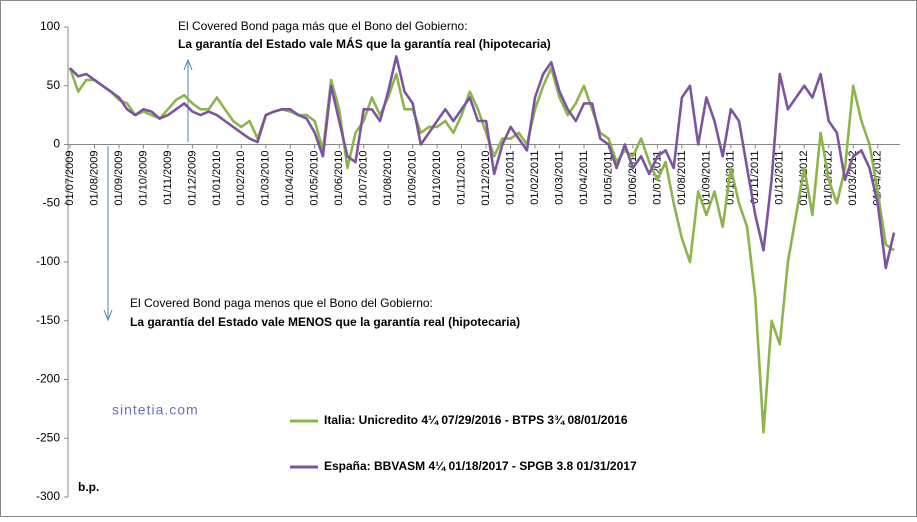 The image size is (917, 522). What do you see at coordinates (584, 178) in the screenshot?
I see `x-tick-label: 01/04/2011` at bounding box center [584, 178].